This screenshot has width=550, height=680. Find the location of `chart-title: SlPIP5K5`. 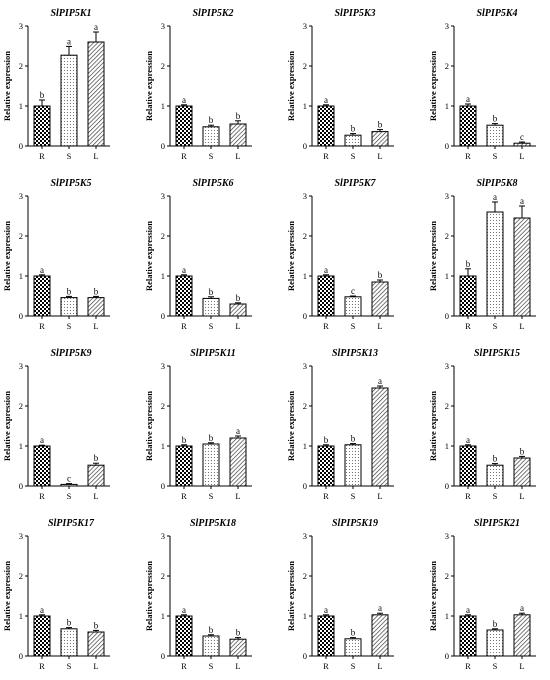

chart-title: SlPIP5K5 is located at coordinates (70, 183).